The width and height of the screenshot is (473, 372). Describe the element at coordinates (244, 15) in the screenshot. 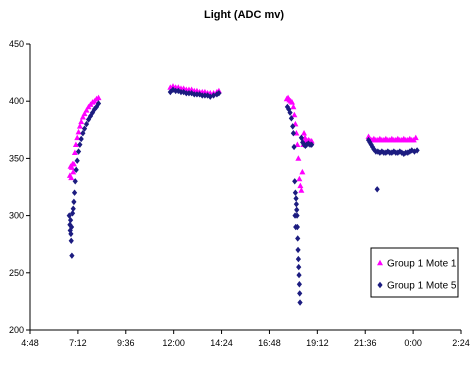

I see `chart-title: Light (ADC mv)` at that location.